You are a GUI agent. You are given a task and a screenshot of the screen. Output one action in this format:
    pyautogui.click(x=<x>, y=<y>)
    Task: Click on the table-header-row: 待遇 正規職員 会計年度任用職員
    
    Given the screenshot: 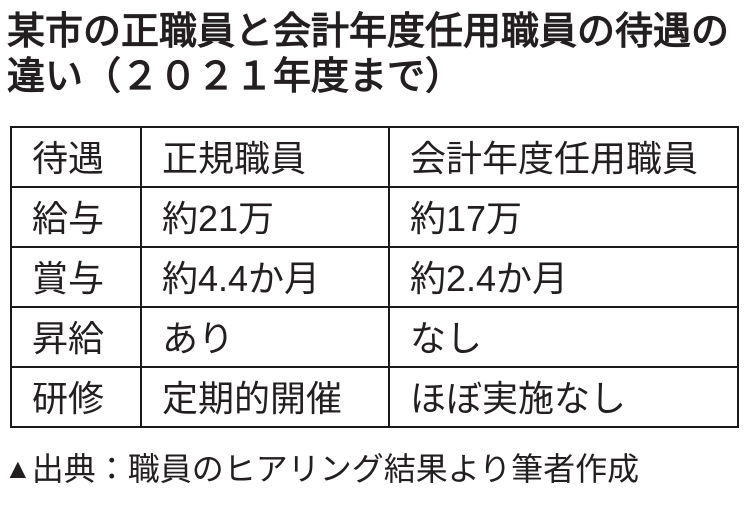 What is the action you would take?
    pyautogui.click(x=374, y=156)
    